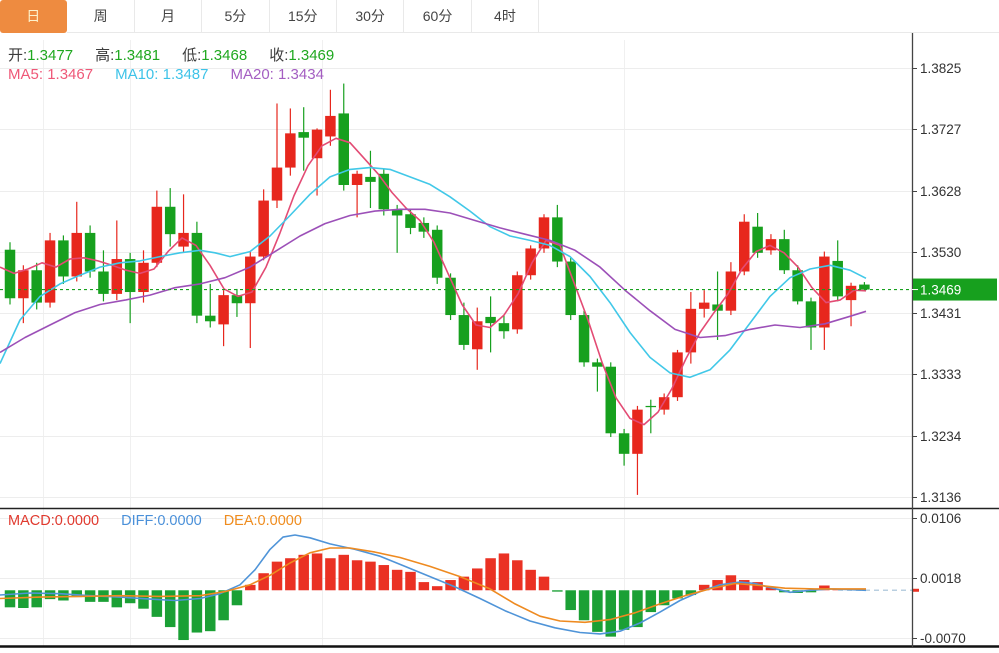  Describe the element at coordinates (34, 16) in the screenshot. I see `tab-day: 日` at that location.